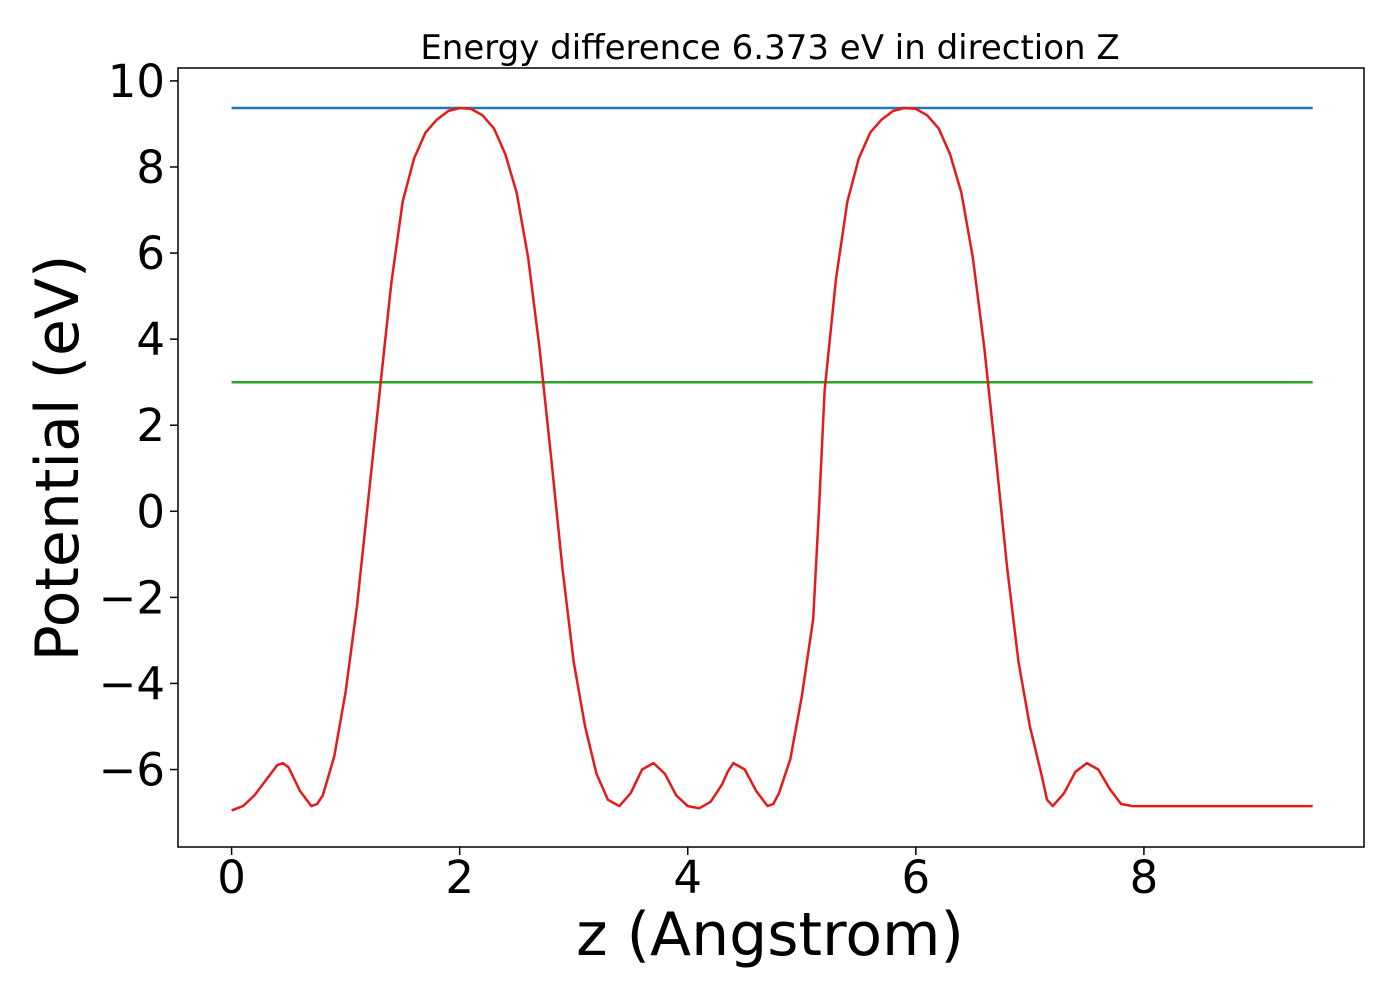  What do you see at coordinates (770, 935) in the screenshot?
I see `x-axis-label: z (Angstrom)` at bounding box center [770, 935].